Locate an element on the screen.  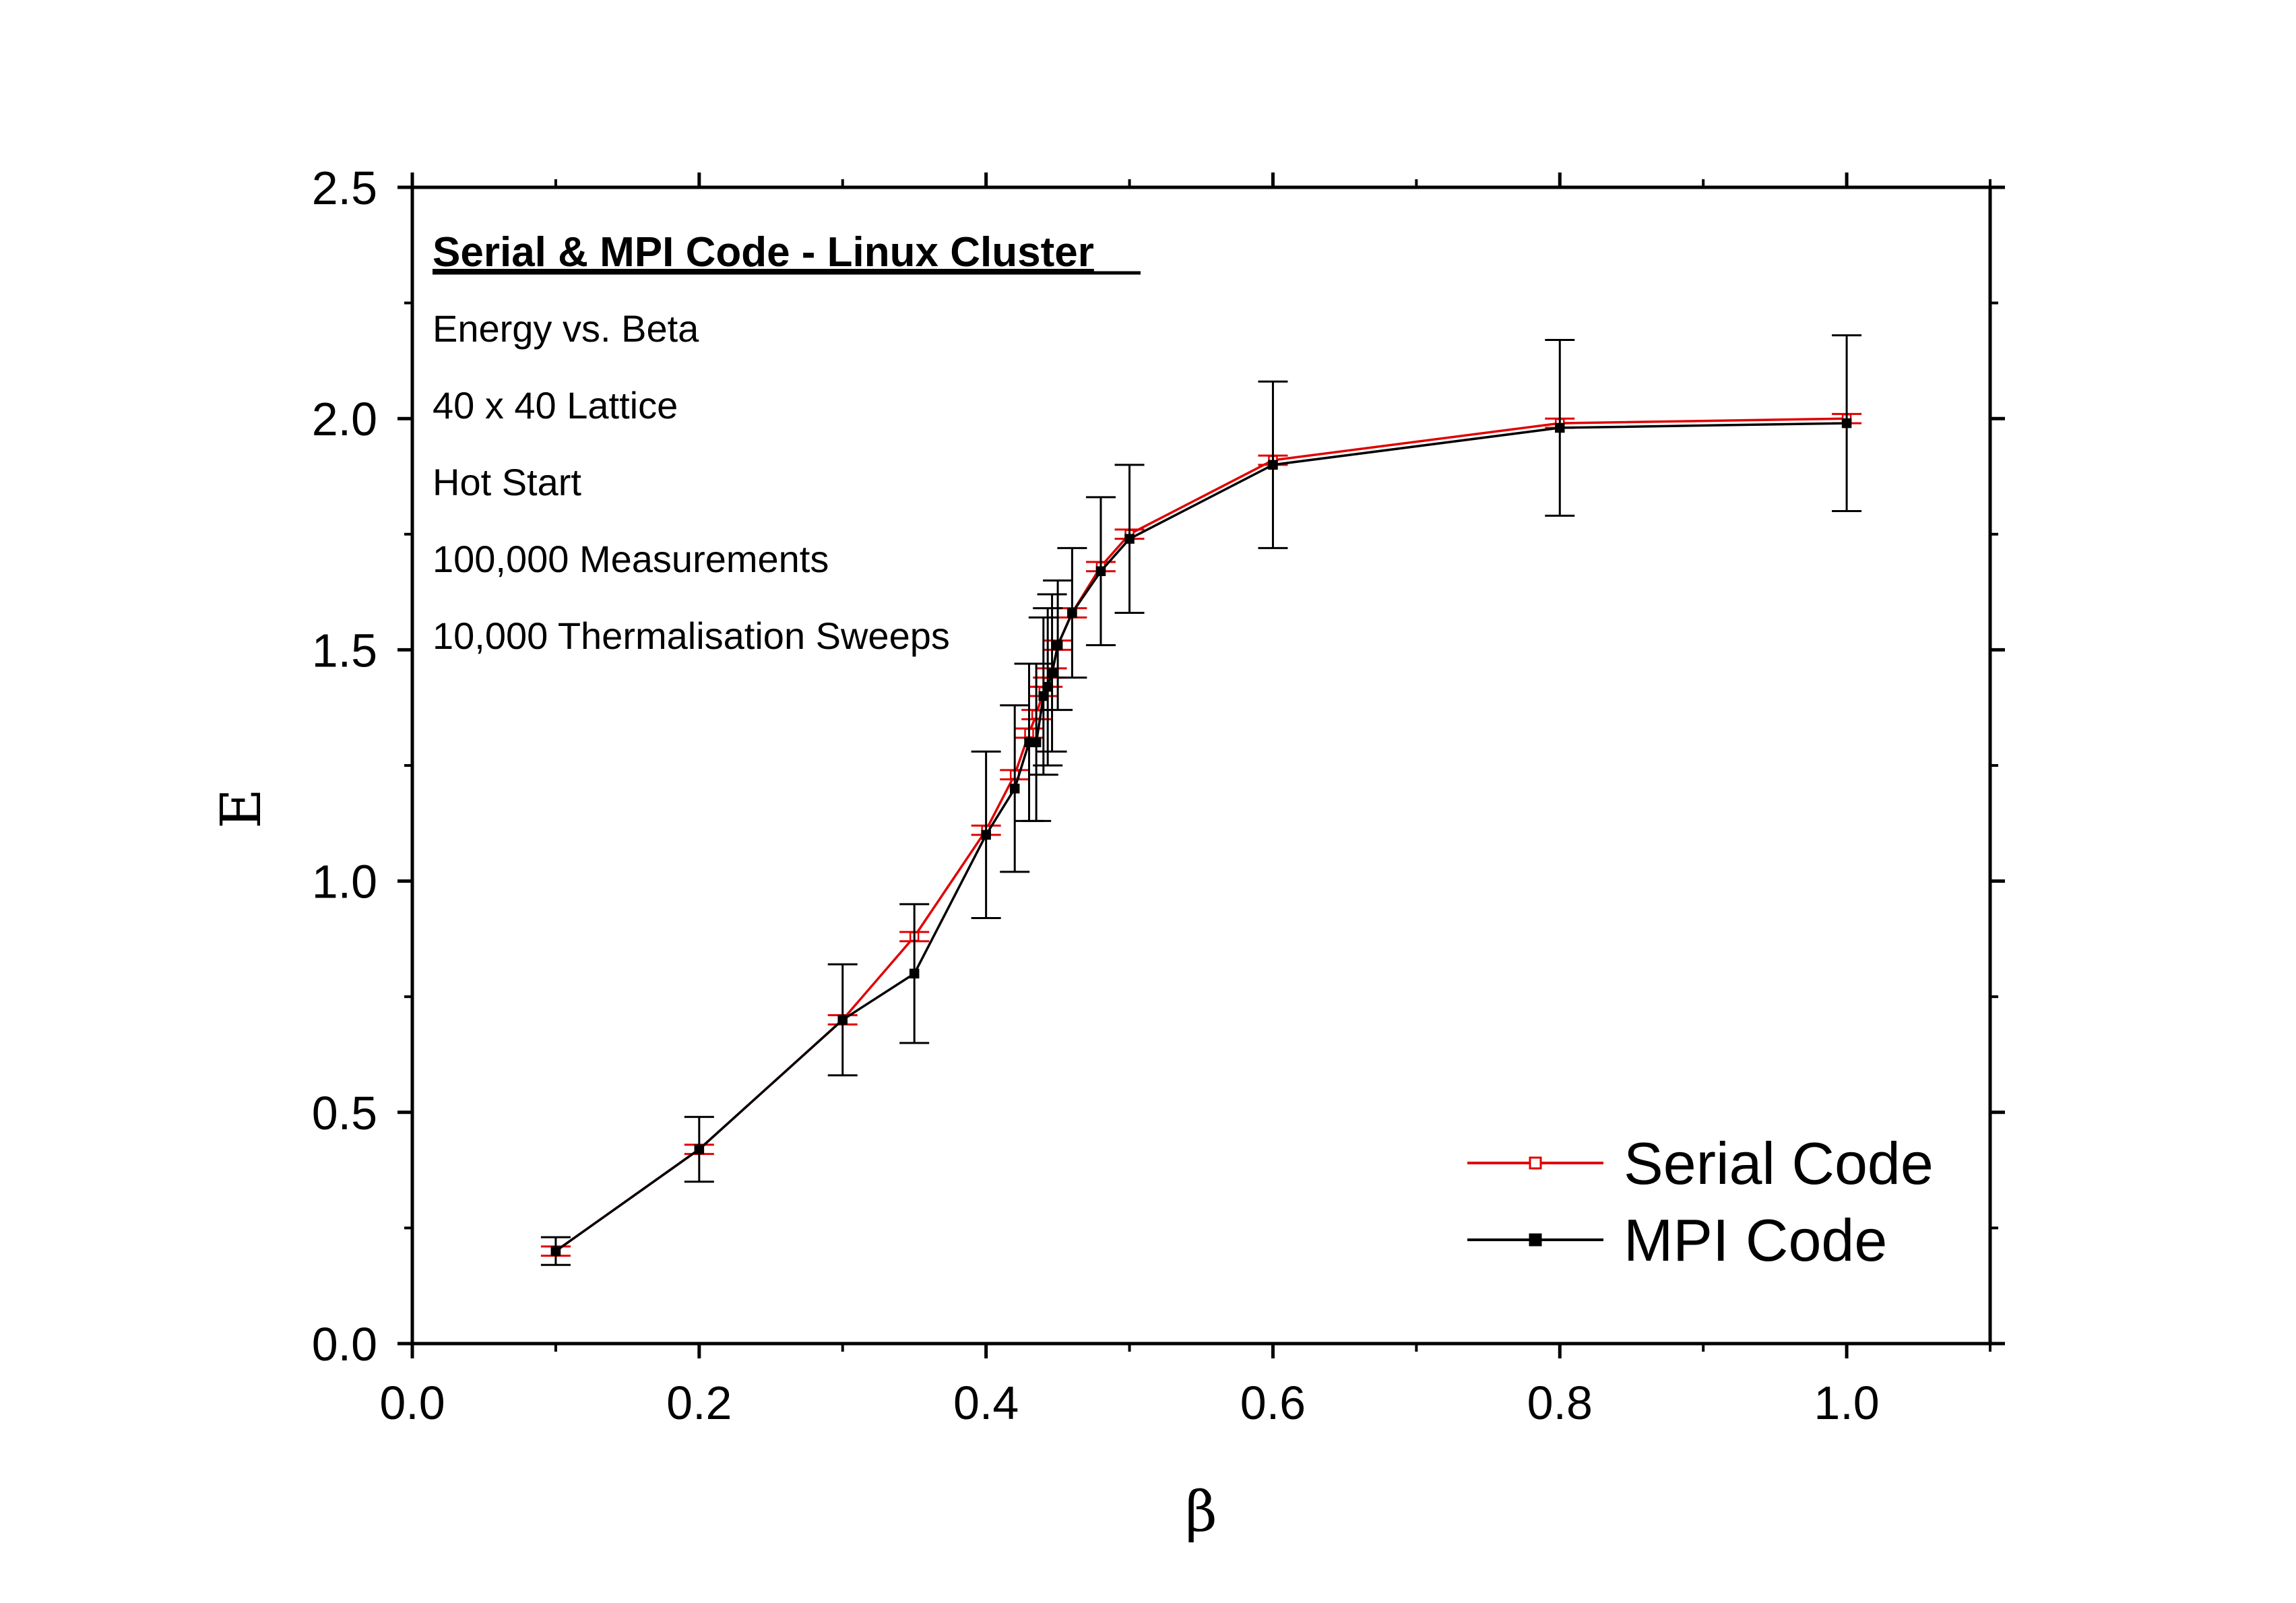
annotation-title: Serial & MPI Code - Linux Cluster is located at coordinates (763, 252).